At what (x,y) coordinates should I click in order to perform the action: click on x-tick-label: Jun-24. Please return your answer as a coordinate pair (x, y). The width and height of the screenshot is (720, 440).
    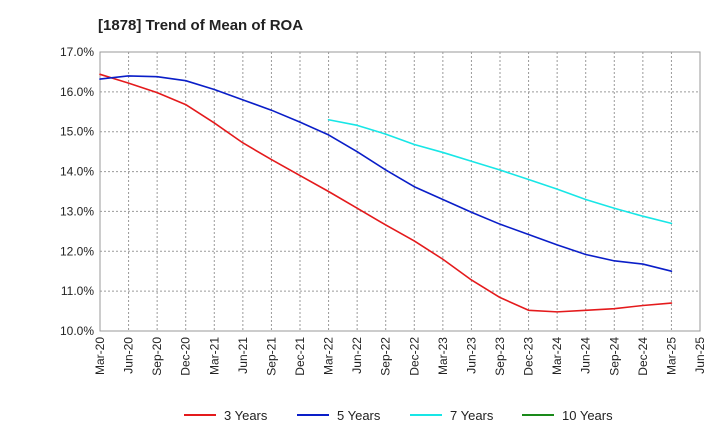
    Looking at the image, I should click on (586, 355).